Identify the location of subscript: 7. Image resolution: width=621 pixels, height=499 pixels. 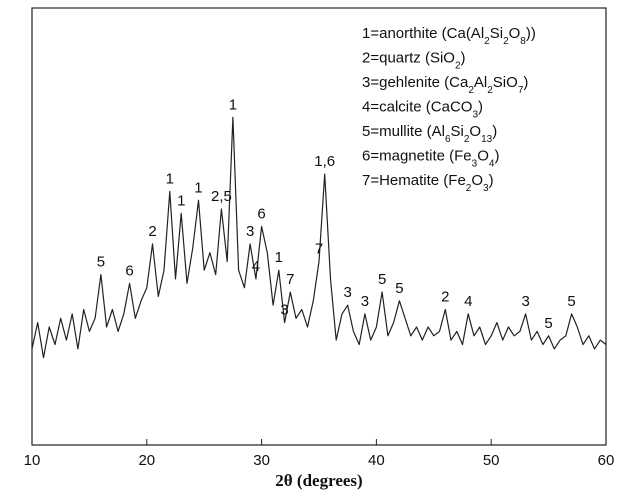
(521, 90).